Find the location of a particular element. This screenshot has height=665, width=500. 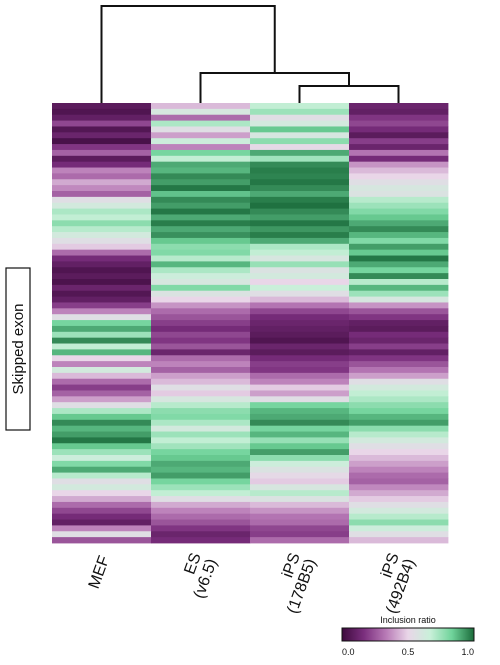

colorbar-tick-label: 0.5 is located at coordinates (408, 652).